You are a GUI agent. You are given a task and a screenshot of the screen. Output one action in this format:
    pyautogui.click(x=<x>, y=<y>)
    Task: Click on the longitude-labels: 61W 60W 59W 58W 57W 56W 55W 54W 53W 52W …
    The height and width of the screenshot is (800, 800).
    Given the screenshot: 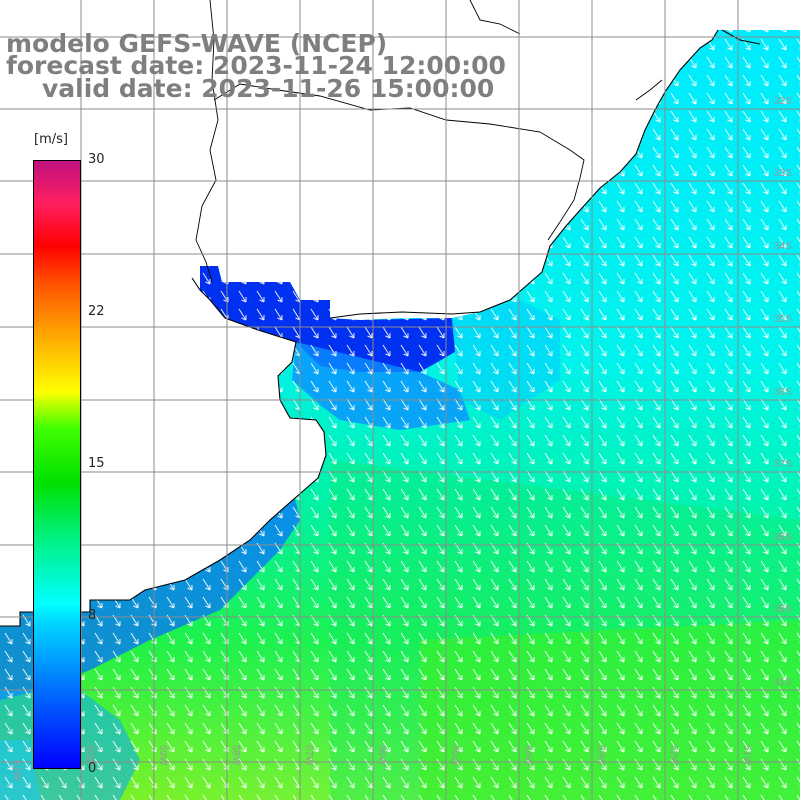 What is the action you would take?
    pyautogui.click(x=381, y=763)
    